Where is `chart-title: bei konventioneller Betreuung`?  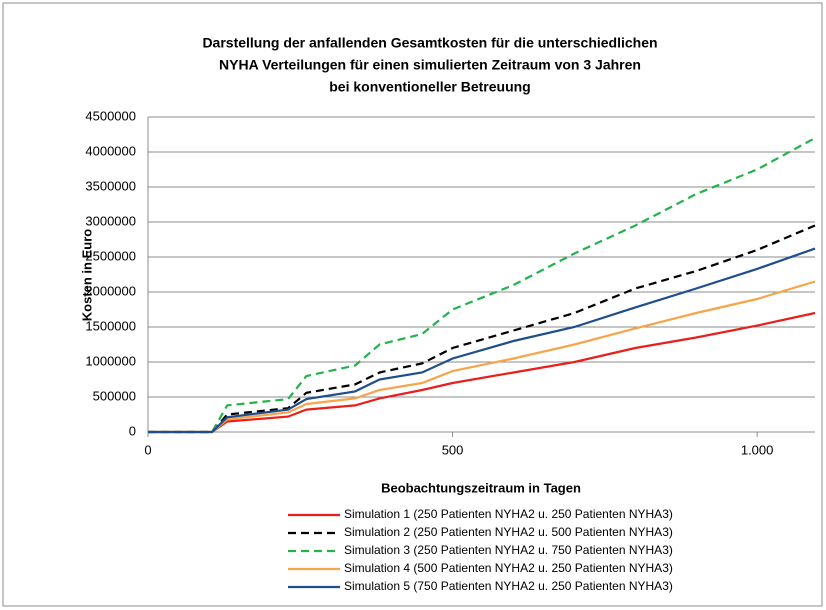
chart-title: bei konventioneller Betreuung is located at coordinates (429, 87).